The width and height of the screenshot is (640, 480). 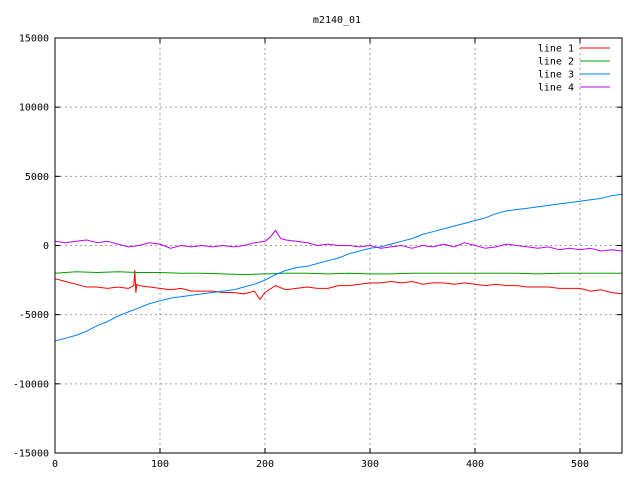 What do you see at coordinates (556, 75) in the screenshot?
I see `legend-label-3: line 3` at bounding box center [556, 75].